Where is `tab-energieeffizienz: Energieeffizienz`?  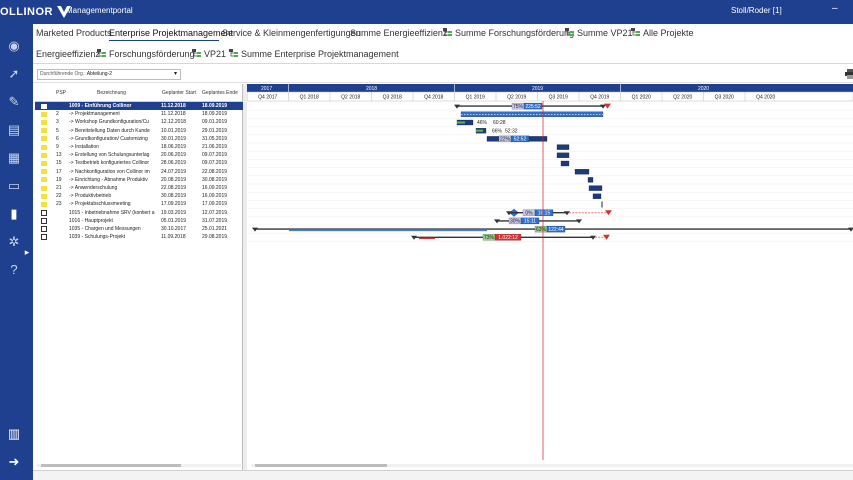
tab-energieeffizienz: Energieeffizienz is located at coordinates (68, 54).